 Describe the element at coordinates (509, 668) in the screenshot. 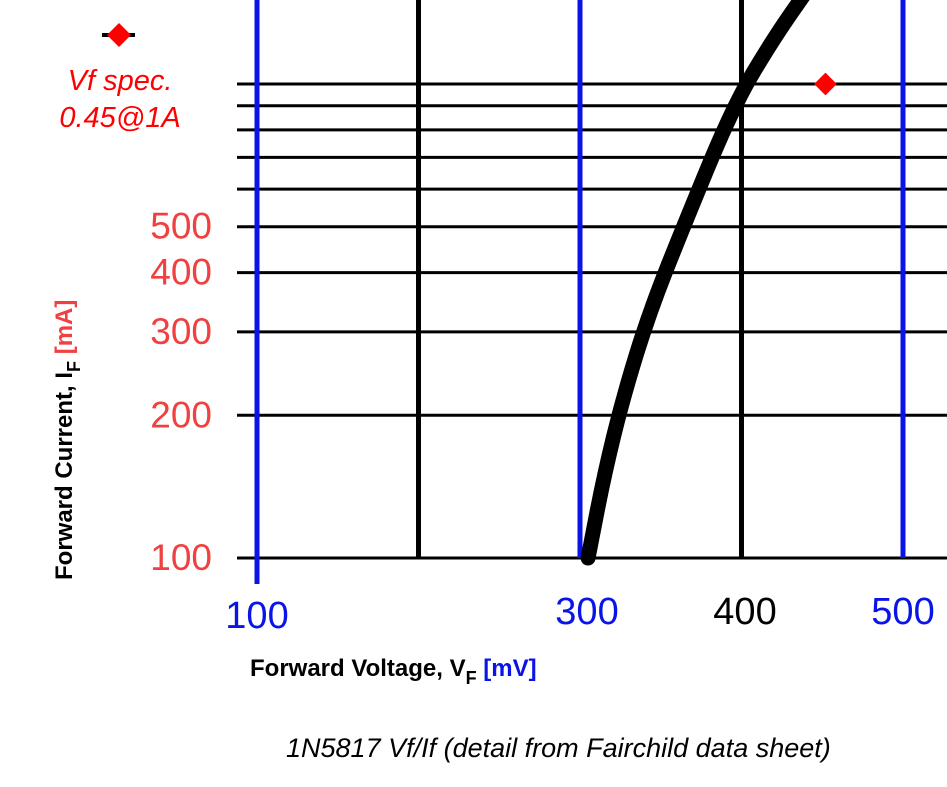

I see `x-axis-unit: [mV]` at that location.